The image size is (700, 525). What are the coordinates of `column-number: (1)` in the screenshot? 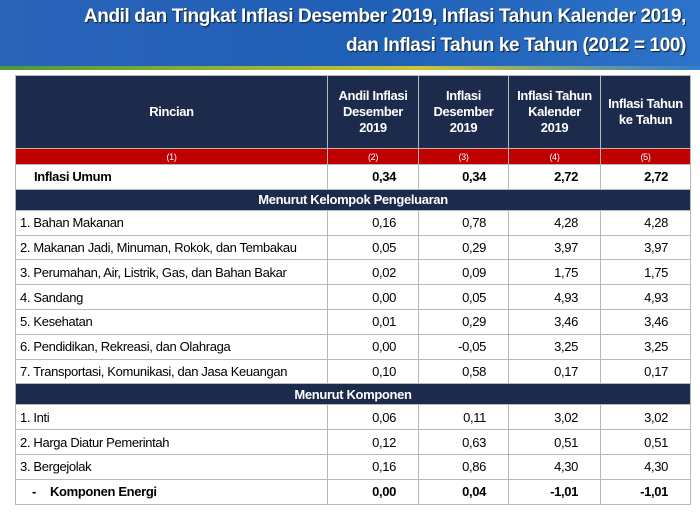 It's located at (171, 156).